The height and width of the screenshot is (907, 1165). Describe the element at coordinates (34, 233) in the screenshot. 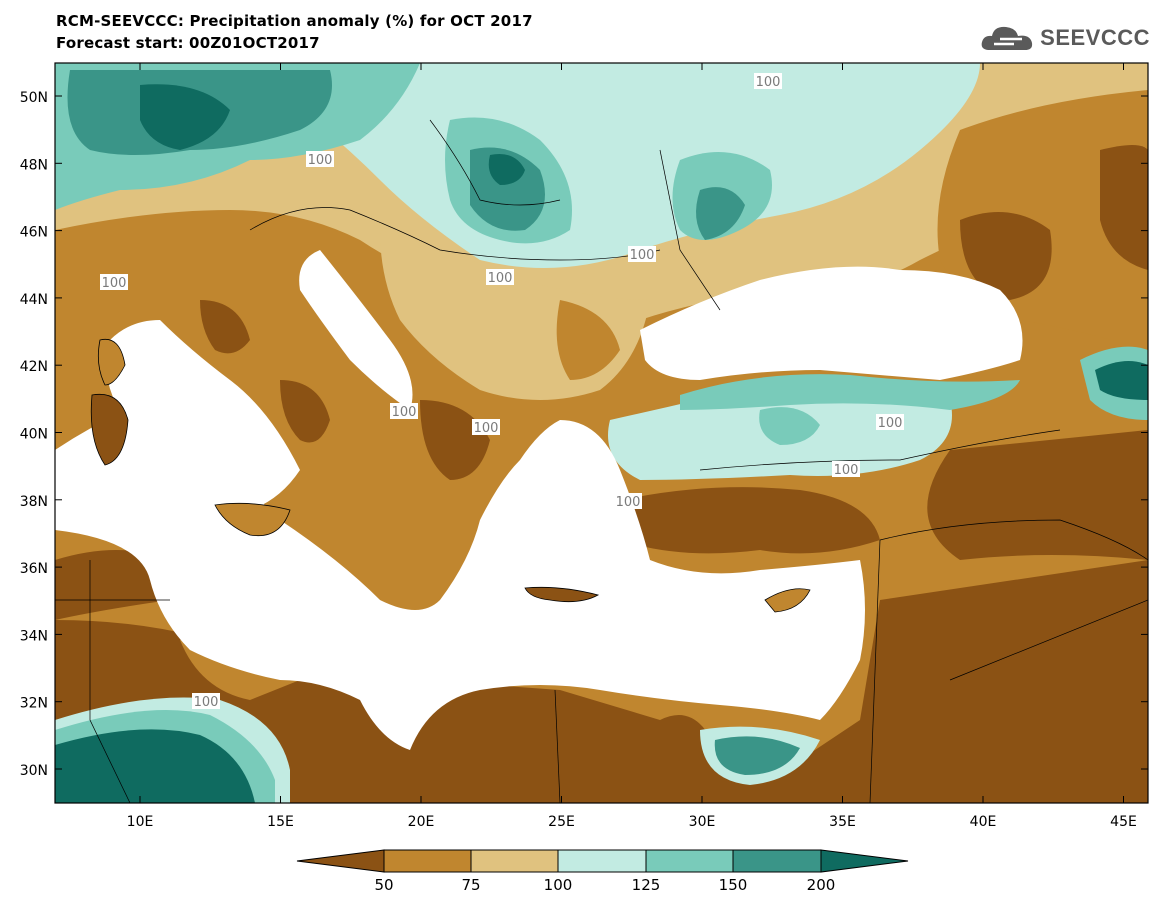

I see `lat-tick-label: 46N` at that location.